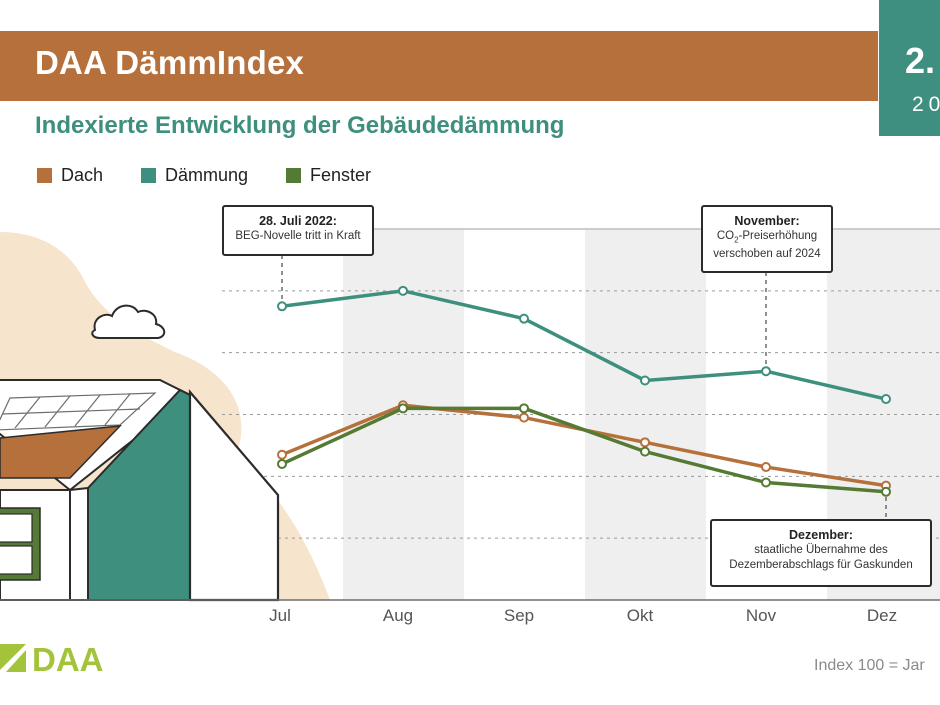  What do you see at coordinates (645, 451) in the screenshot?
I see `data-point-fenster-okt` at bounding box center [645, 451].